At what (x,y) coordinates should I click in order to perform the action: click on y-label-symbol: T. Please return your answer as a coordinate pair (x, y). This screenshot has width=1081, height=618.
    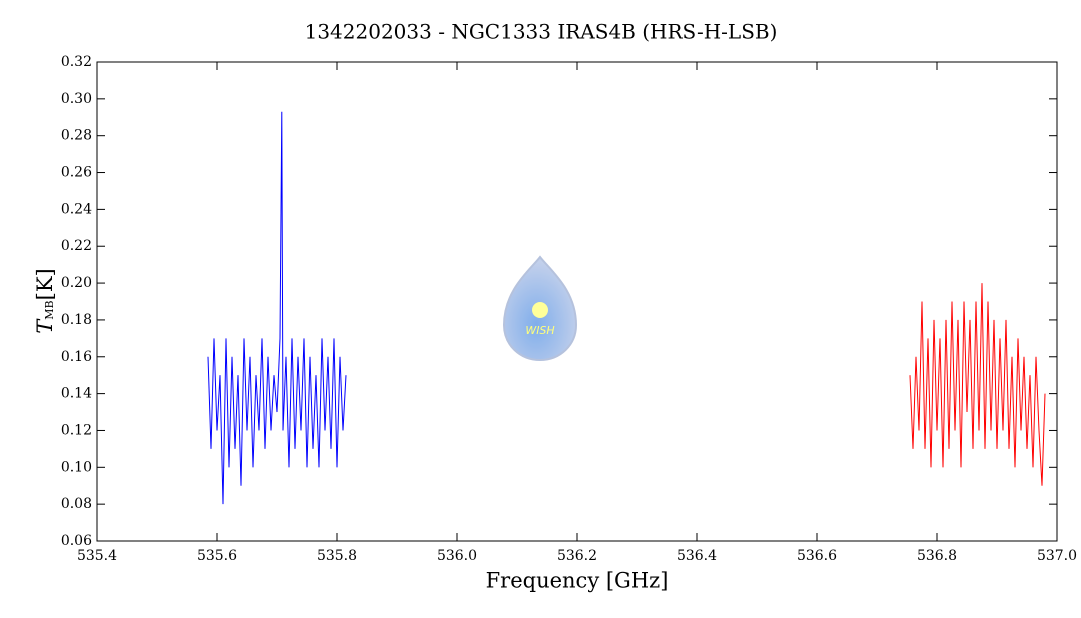
    Looking at the image, I should click on (45, 326).